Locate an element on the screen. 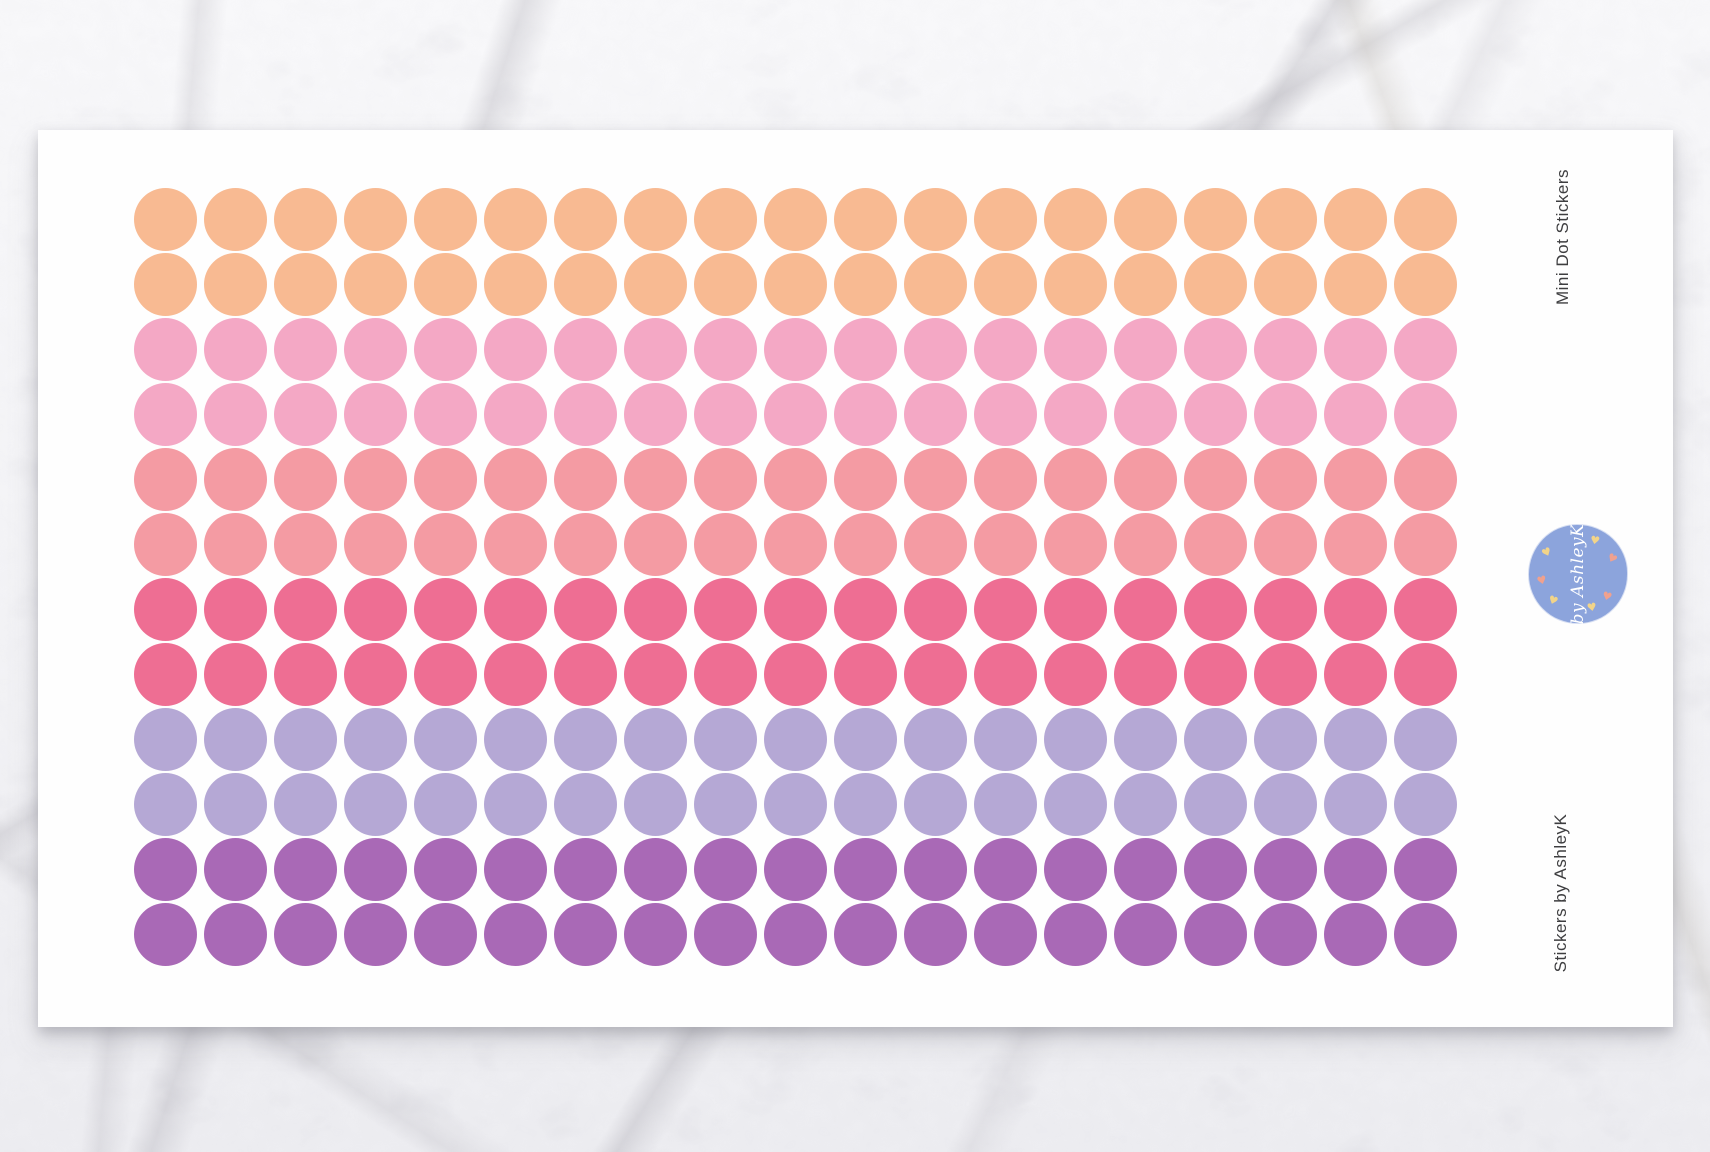 The height and width of the screenshot is (1152, 1710). ashleyk-logo-badge: by AshleyK ♥ ♥ ♥ ♥ ♥ ♥ ♥ is located at coordinates (1578, 574).